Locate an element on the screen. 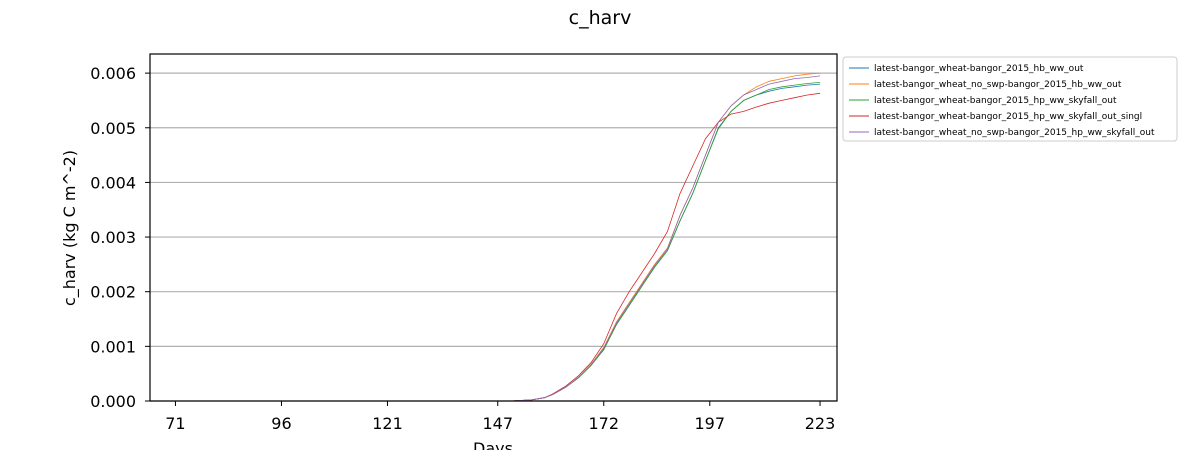 This screenshot has width=1200, height=450. y-axis: 0.000 0.001 0.002 0.003 0.004 0.005 0.006 is located at coordinates (120, 237).